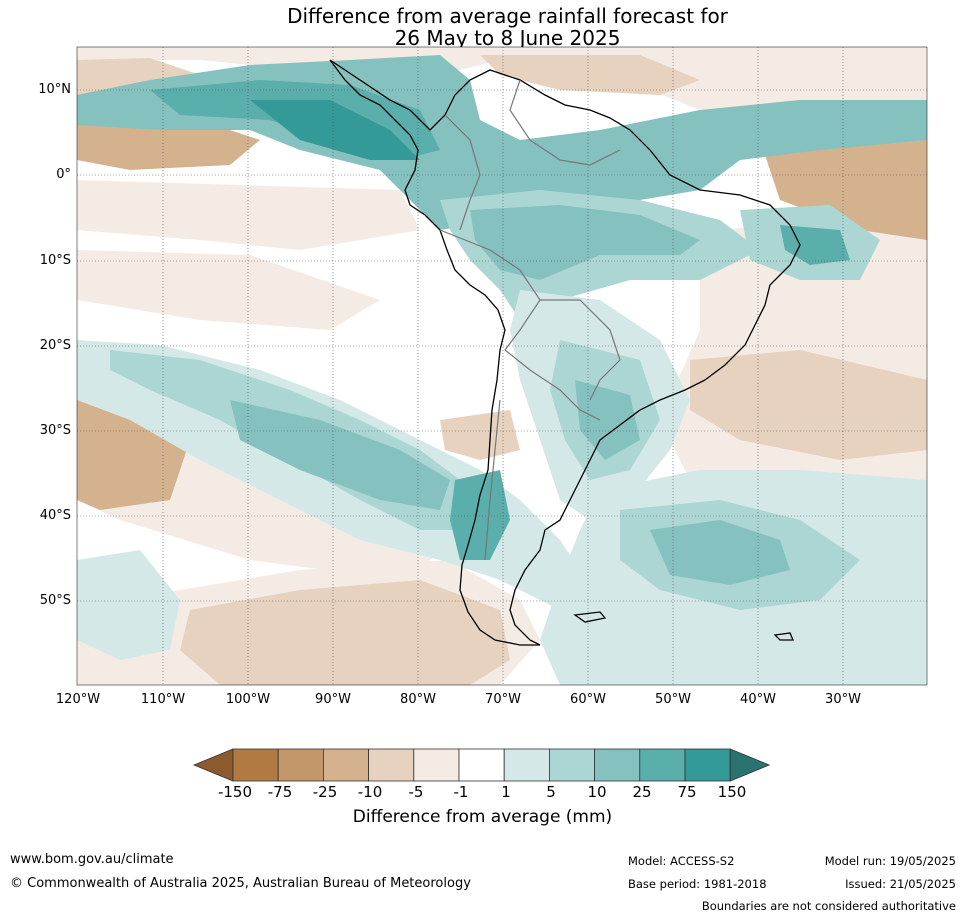  What do you see at coordinates (370, 792) in the screenshot?
I see `colorbar-tick: -10` at bounding box center [370, 792].